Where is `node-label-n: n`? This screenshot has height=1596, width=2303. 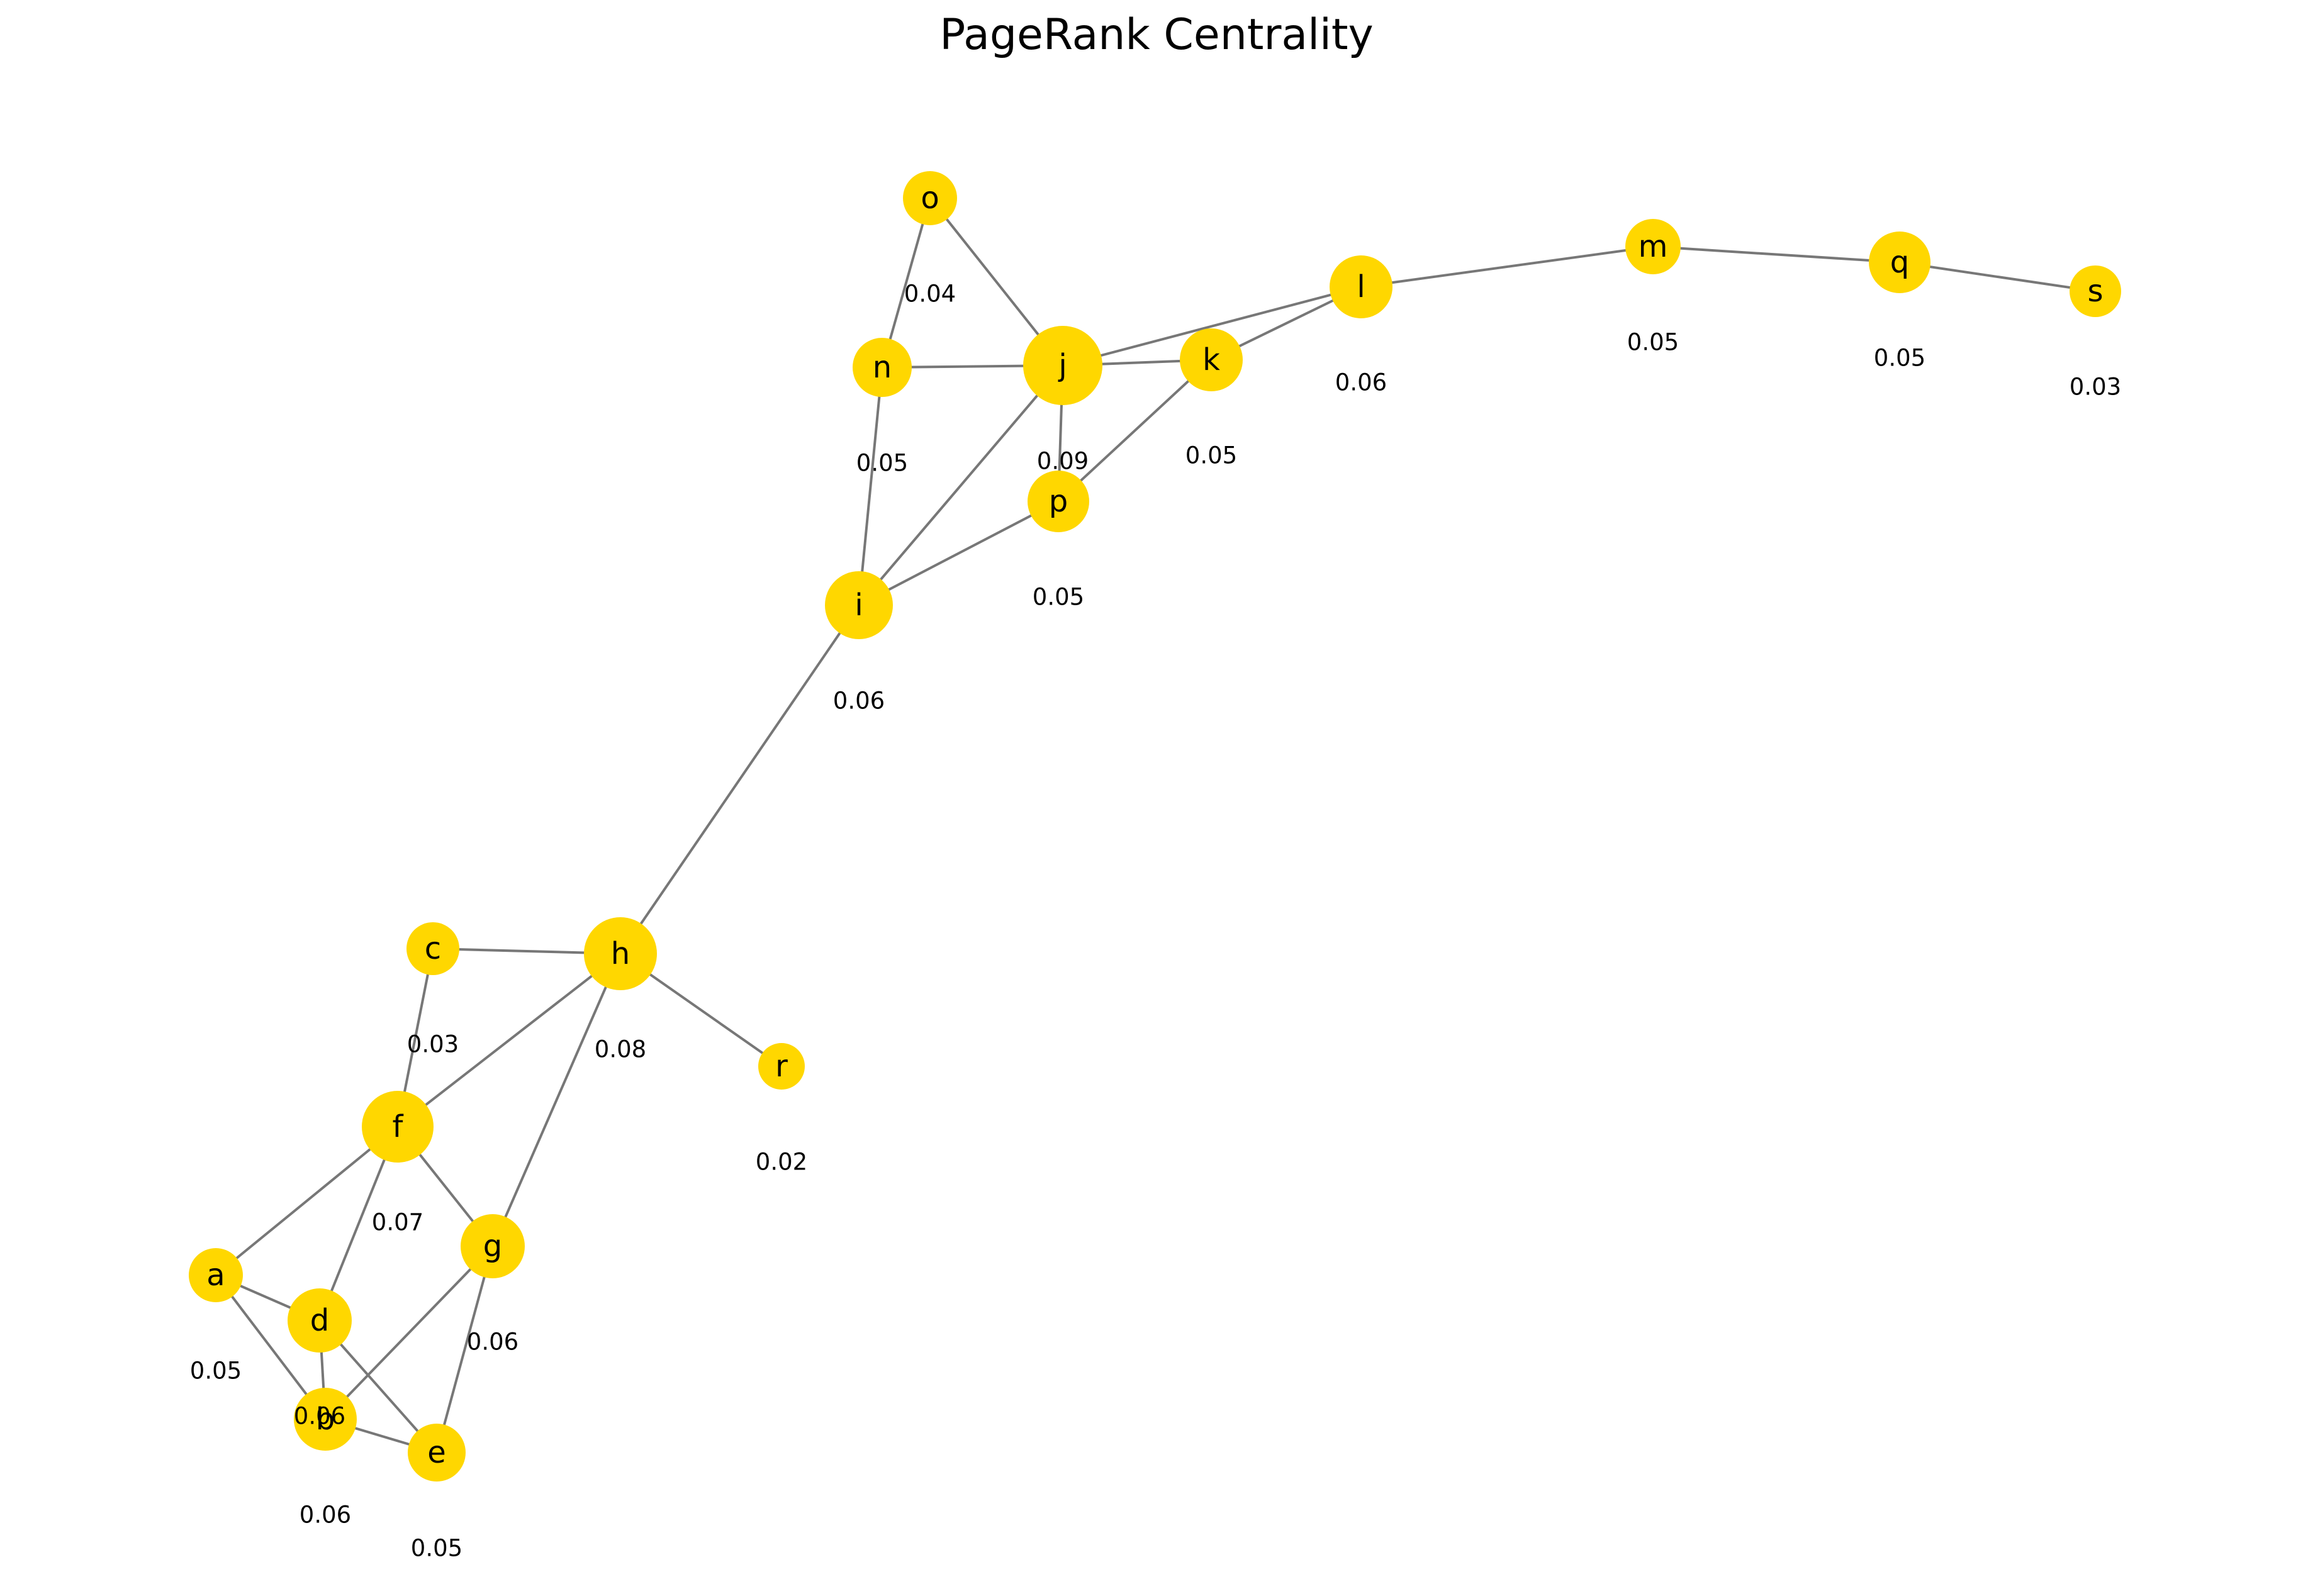 node-label-n: n is located at coordinates (882, 367).